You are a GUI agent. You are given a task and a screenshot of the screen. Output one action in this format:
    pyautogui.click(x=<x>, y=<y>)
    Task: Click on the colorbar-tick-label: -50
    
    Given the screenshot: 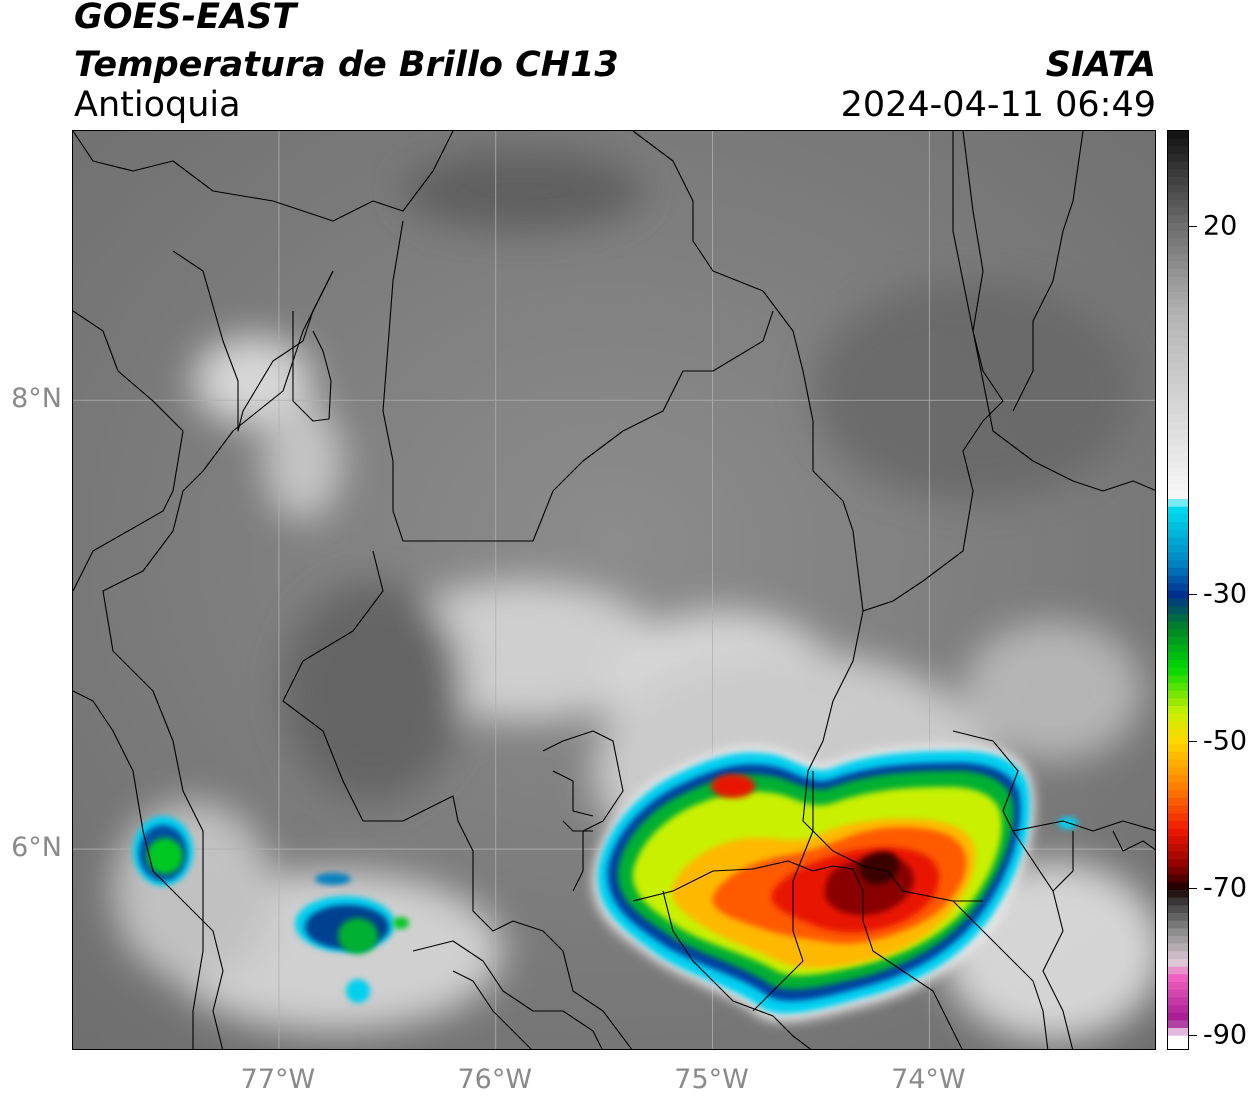 What is the action you would take?
    pyautogui.click(x=1225, y=741)
    